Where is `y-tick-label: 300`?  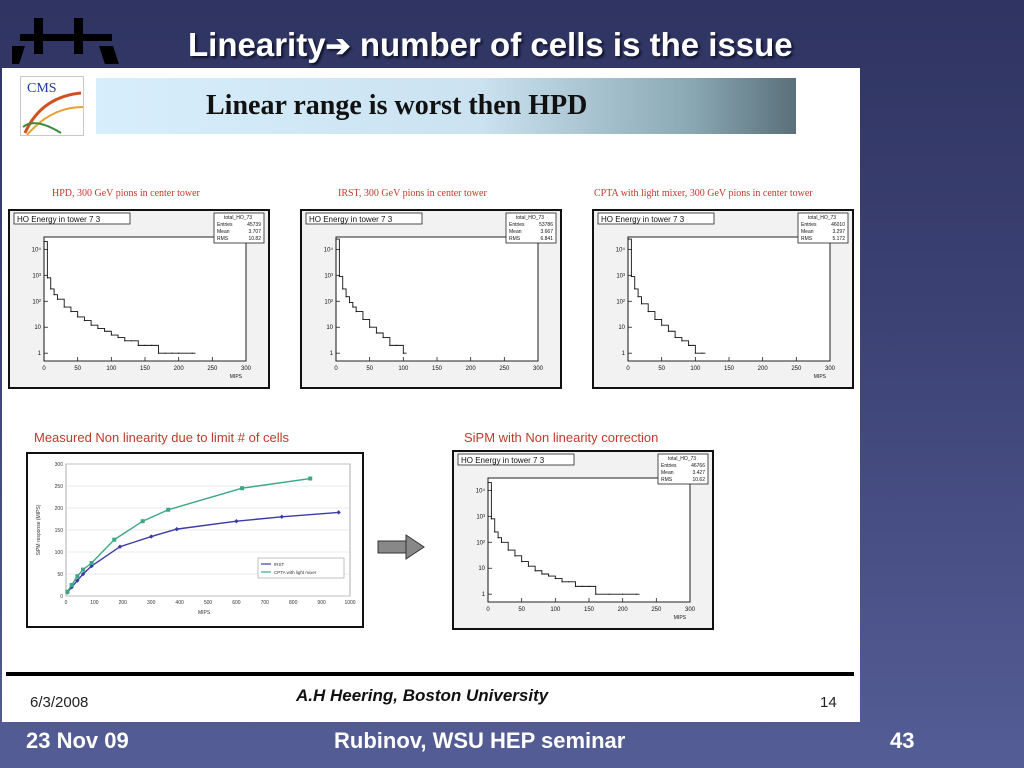
y-tick-label: 300 is located at coordinates (59, 465).